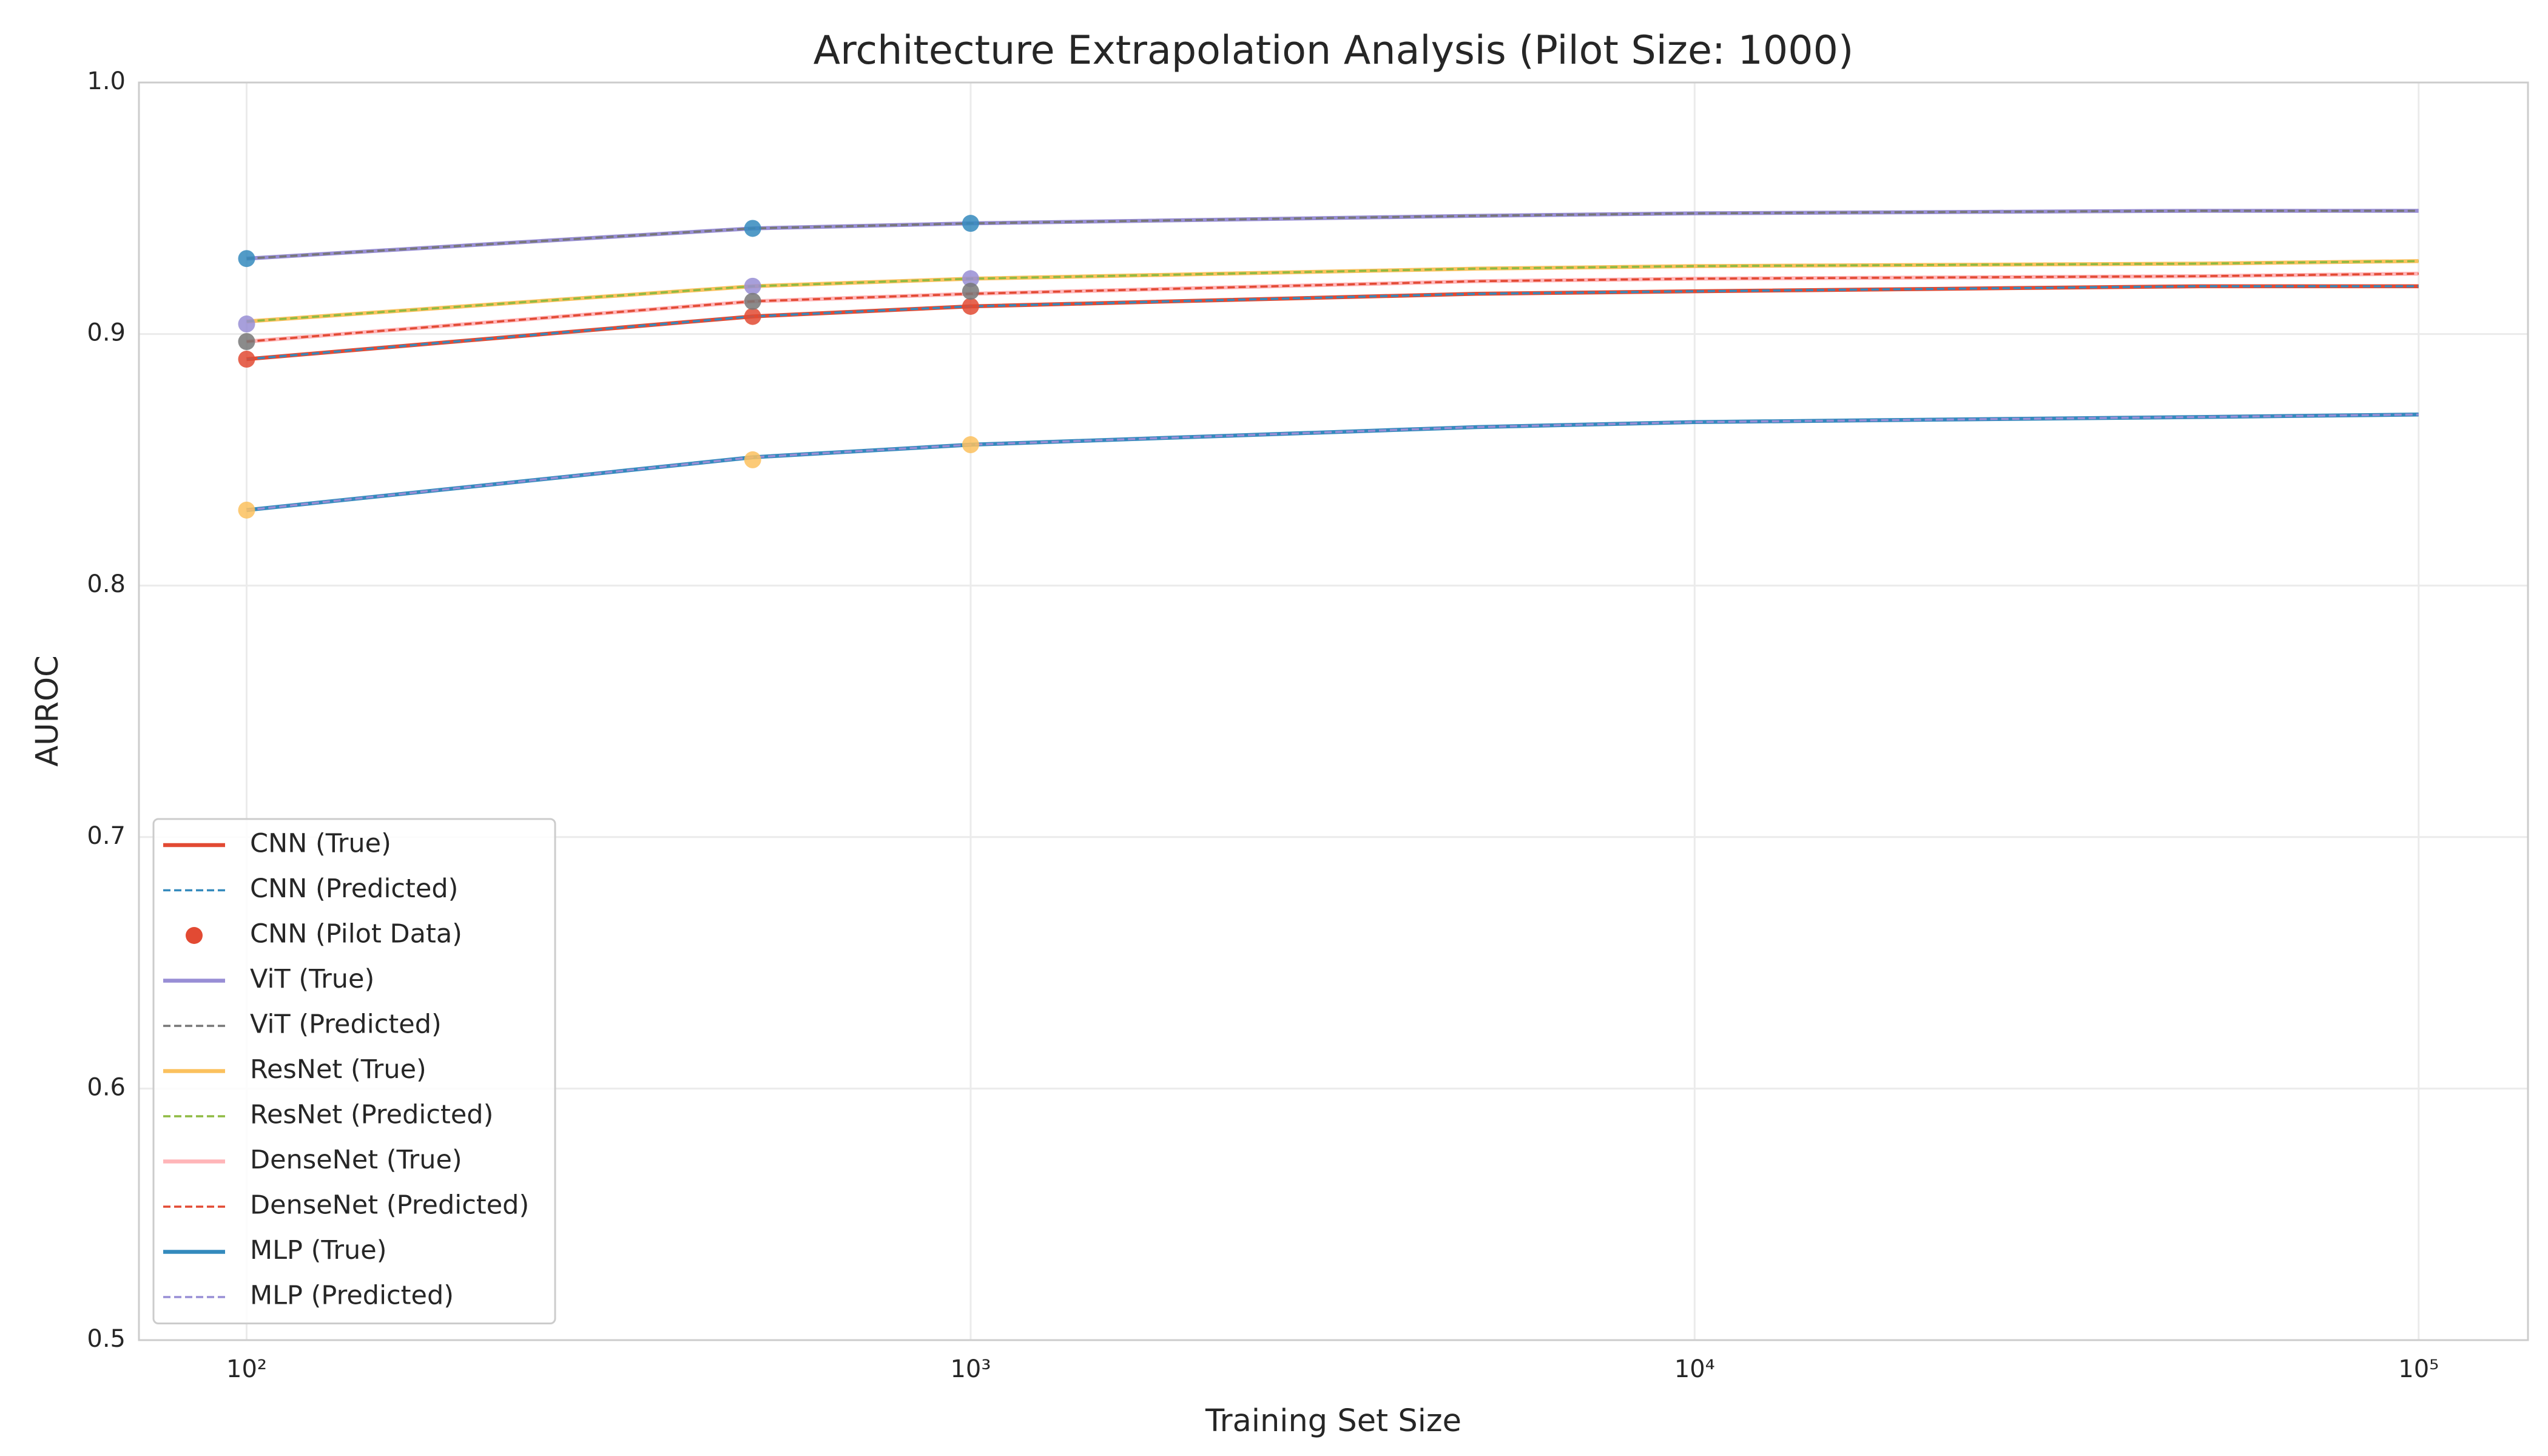 This screenshot has height=1456, width=2548. Describe the element at coordinates (1333, 1421) in the screenshot. I see `x-axis-label: Training Set Size` at that location.